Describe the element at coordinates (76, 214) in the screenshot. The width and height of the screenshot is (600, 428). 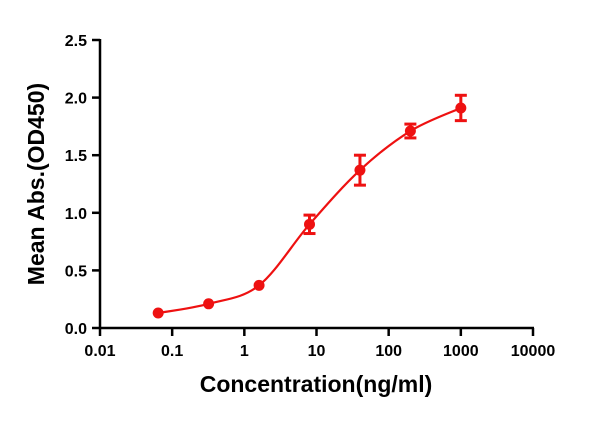
I see `y-tick-label: 1.0` at that location.